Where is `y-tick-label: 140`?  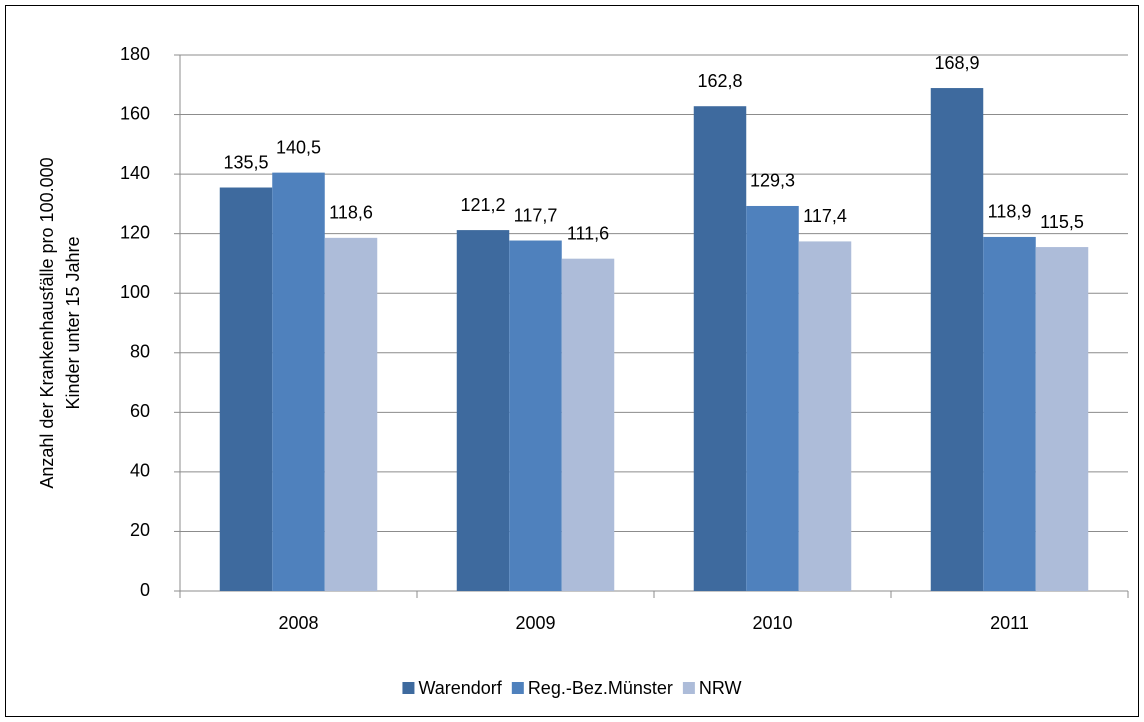
y-tick-label: 140 is located at coordinates (135, 173).